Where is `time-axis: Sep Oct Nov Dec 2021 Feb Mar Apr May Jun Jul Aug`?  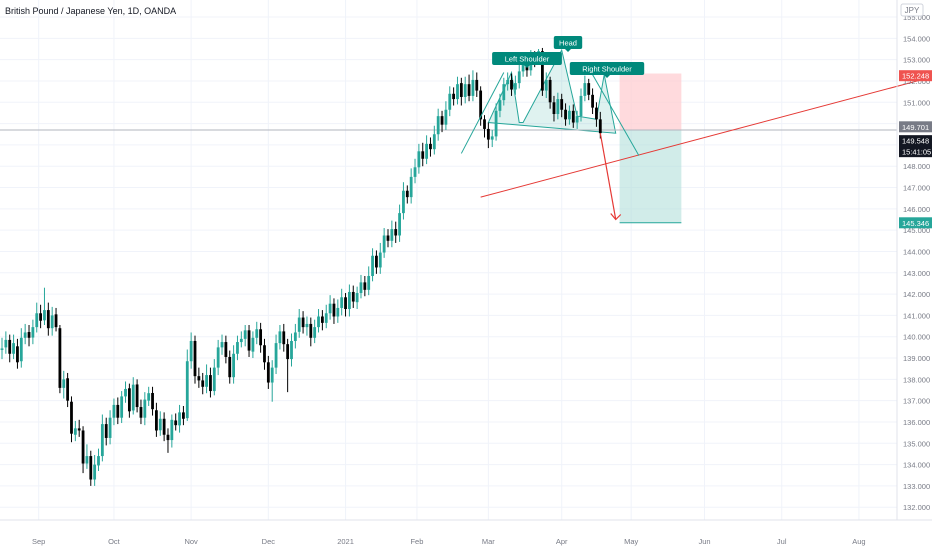
time-axis: Sep Oct Nov Dec 2021 Feb Mar Apr May Jun Jul Aug is located at coordinates (449, 541).